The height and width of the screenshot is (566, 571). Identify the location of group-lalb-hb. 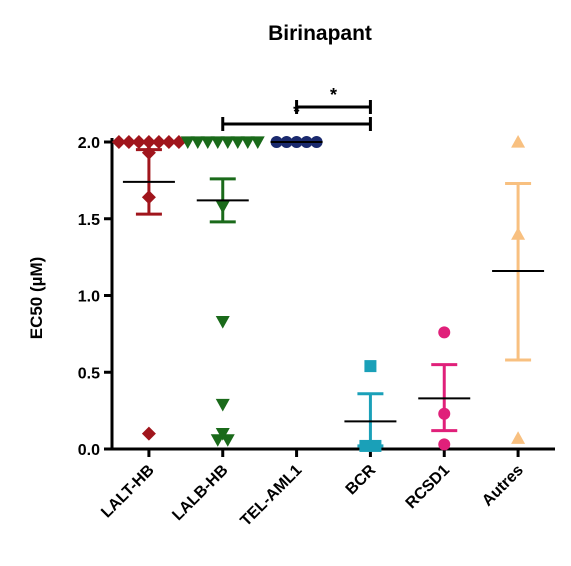
(222, 291).